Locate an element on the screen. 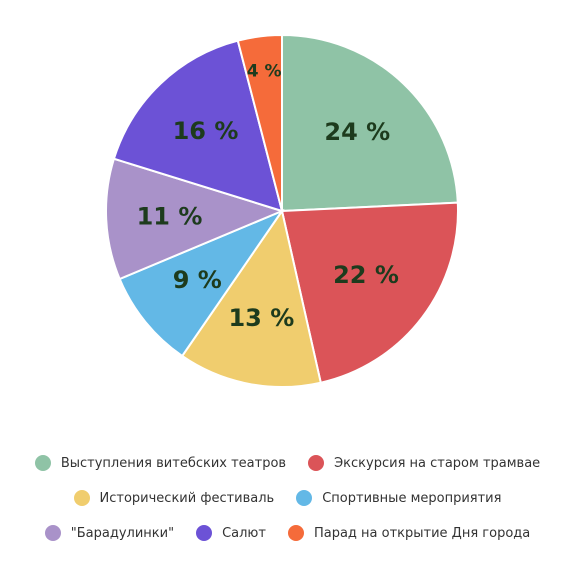  legend-item-2: Исторический фестиваль is located at coordinates (174, 498).